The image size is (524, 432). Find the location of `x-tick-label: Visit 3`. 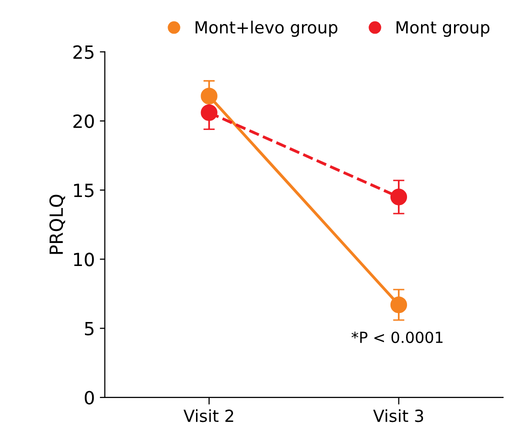

x-tick-label: Visit 3 is located at coordinates (398, 415).